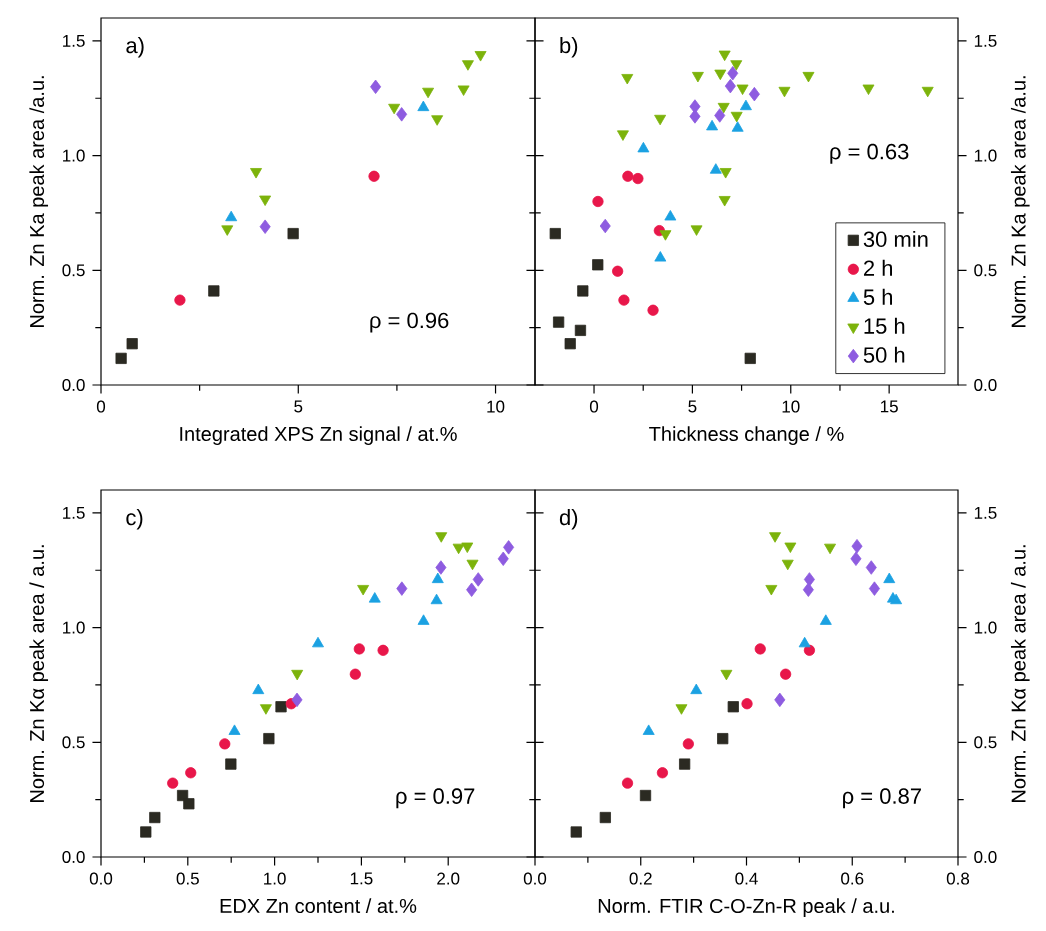 This screenshot has width=1046, height=931. I want to click on annotation: ρ = 0.96, so click(409, 322).